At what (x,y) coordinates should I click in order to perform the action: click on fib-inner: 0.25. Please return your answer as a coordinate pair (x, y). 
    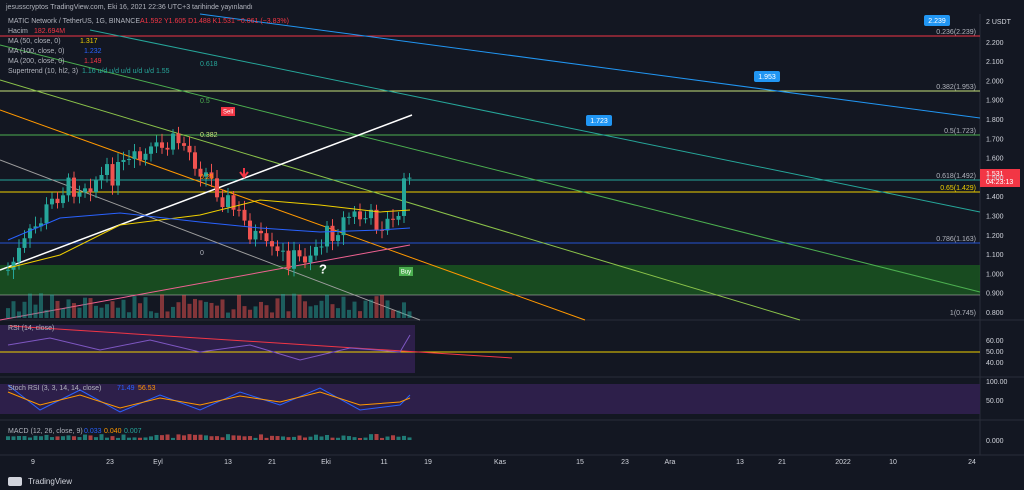
    Looking at the image, I should click on (207, 177).